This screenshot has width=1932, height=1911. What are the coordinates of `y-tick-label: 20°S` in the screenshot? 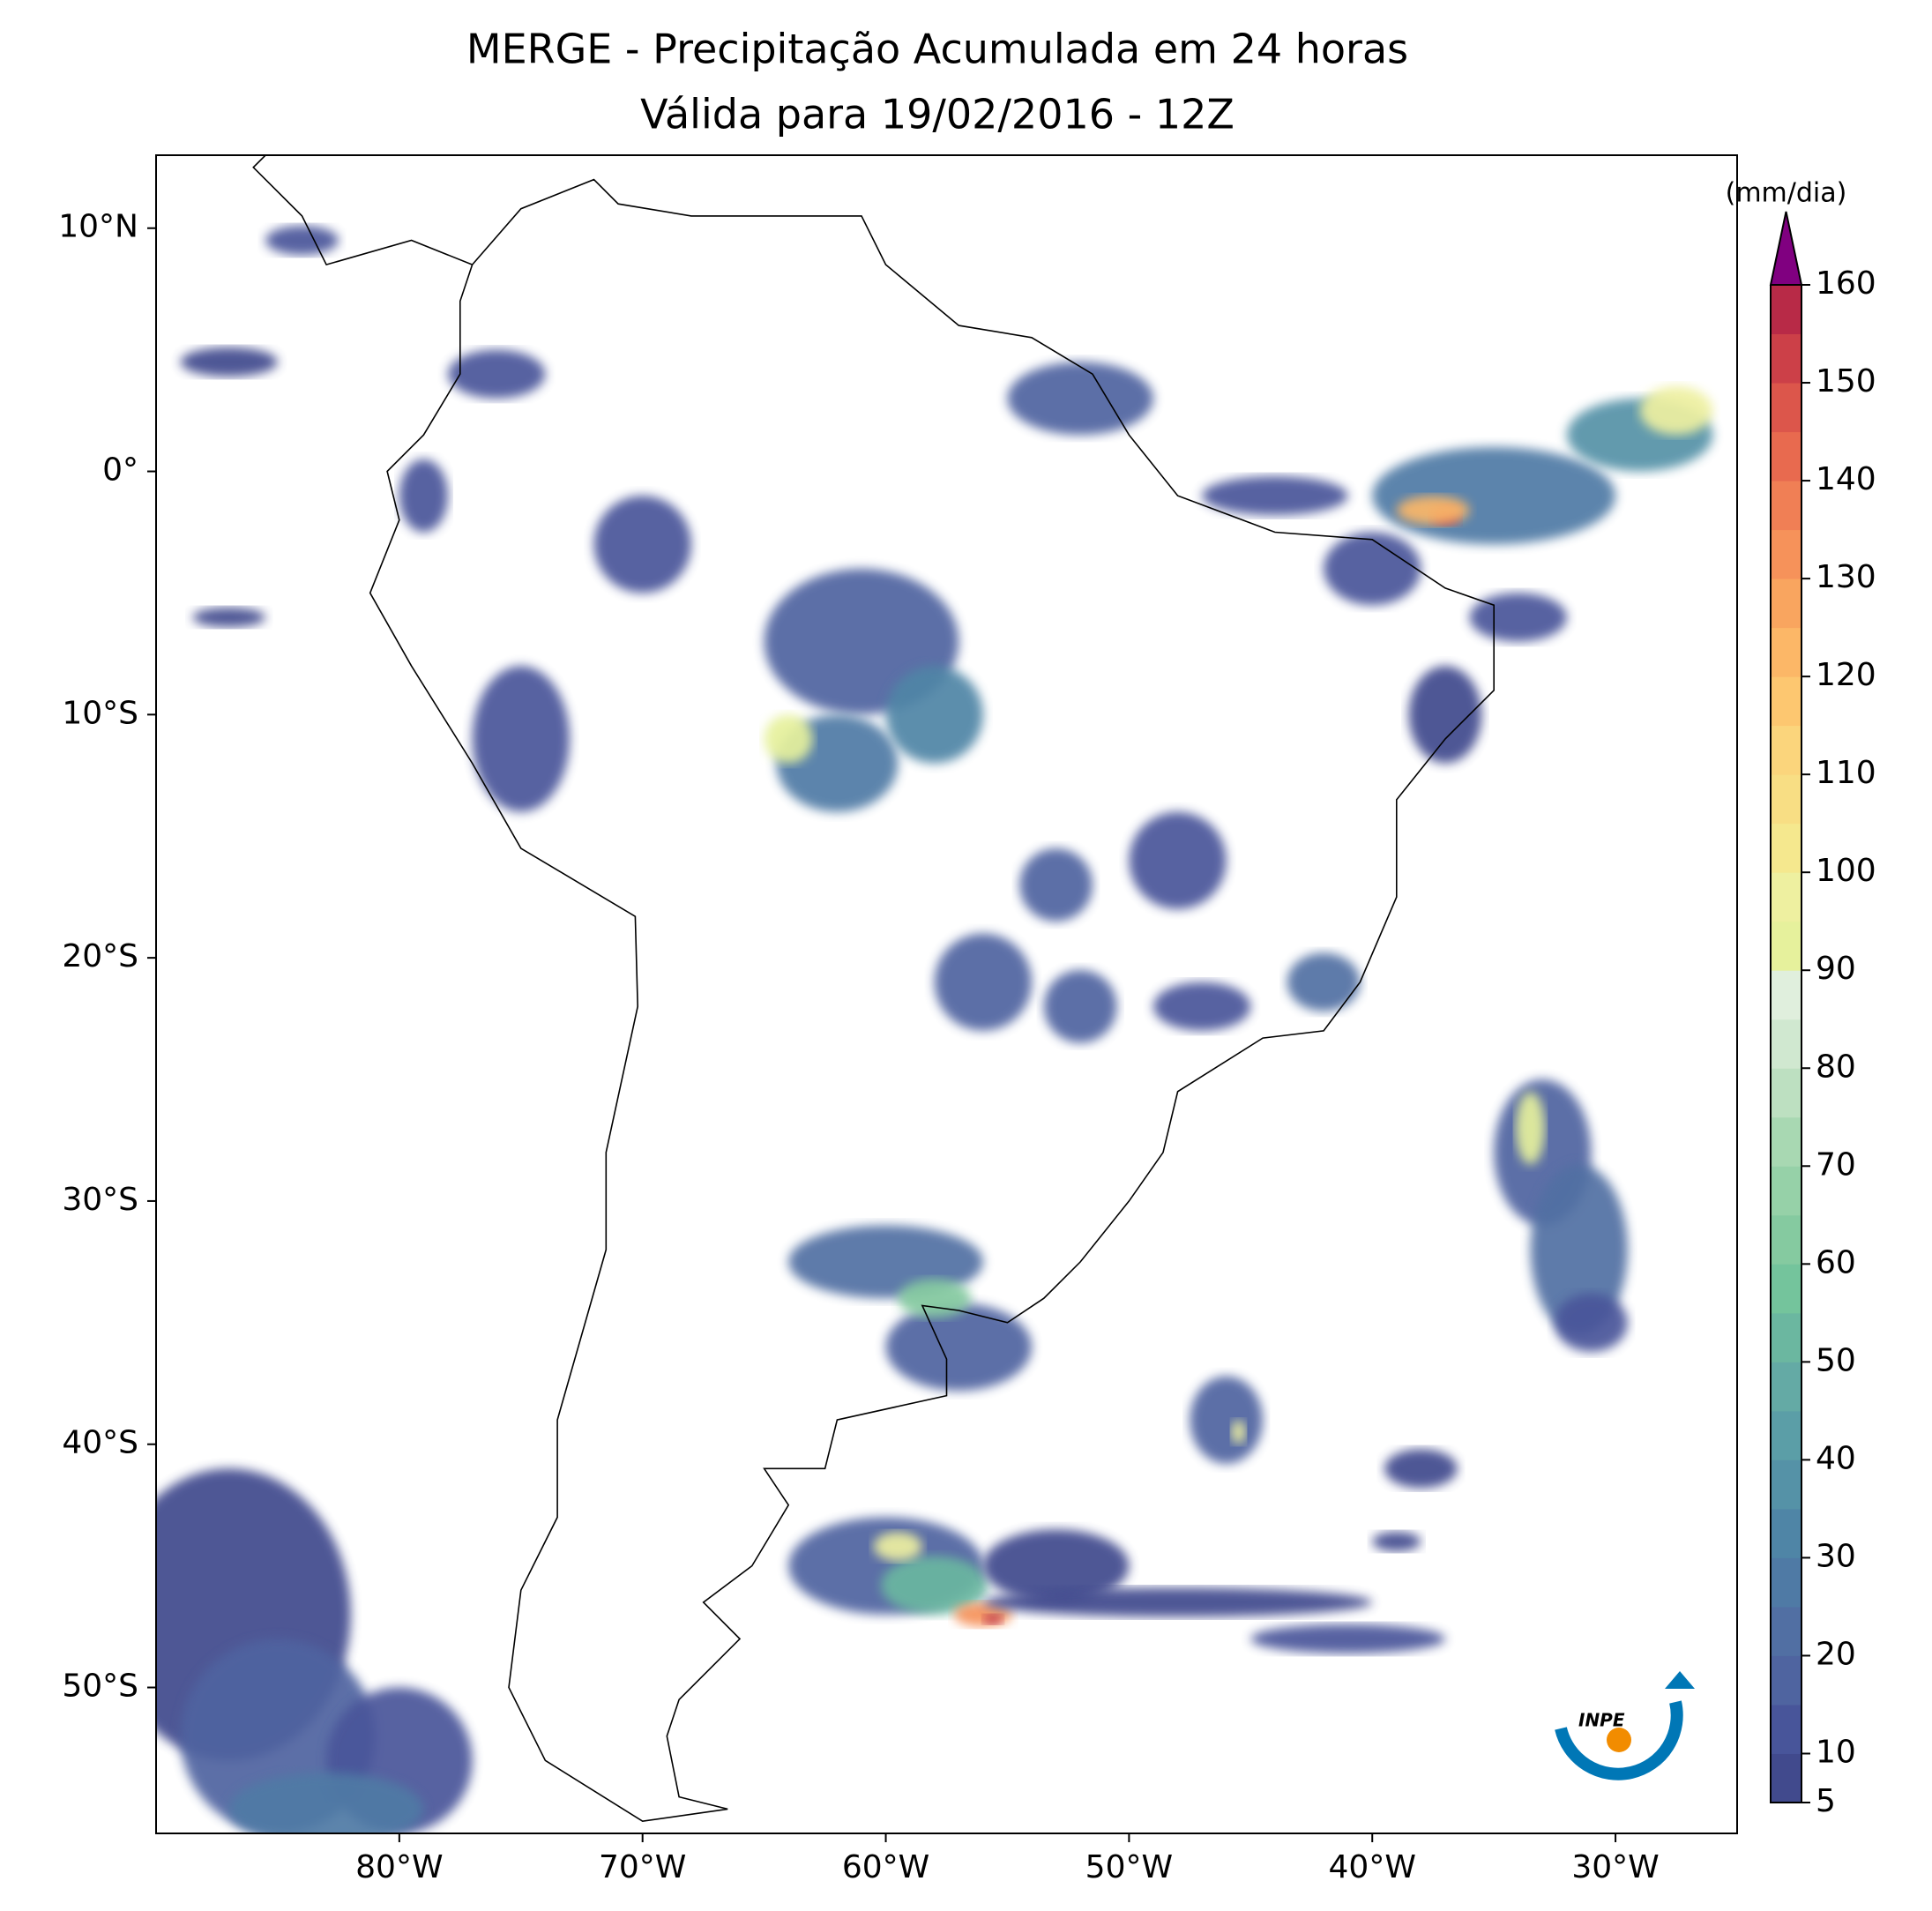 It's located at (100, 956).